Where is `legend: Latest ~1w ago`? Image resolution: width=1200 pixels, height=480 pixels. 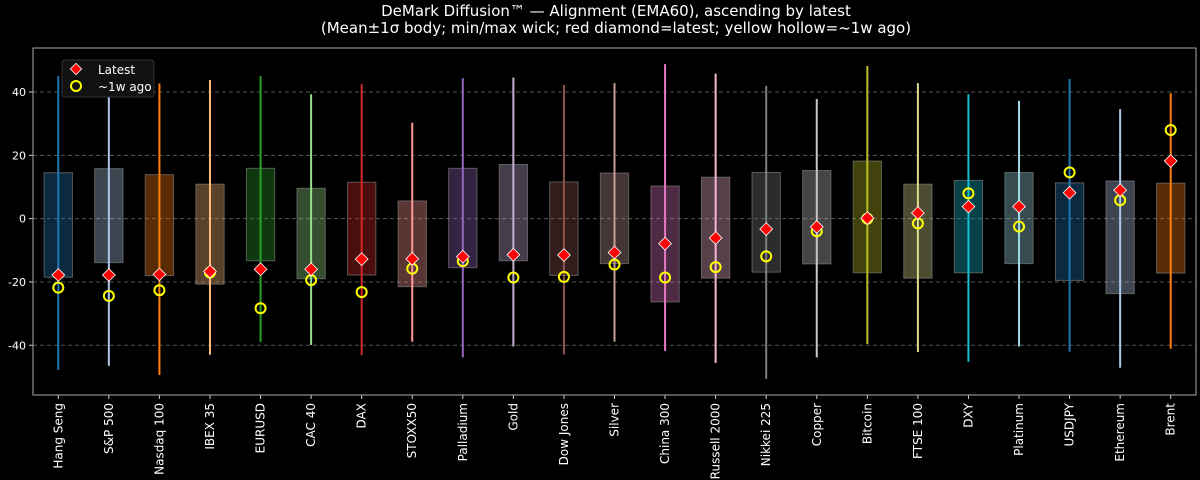
legend: Latest ~1w ago is located at coordinates (108, 78).